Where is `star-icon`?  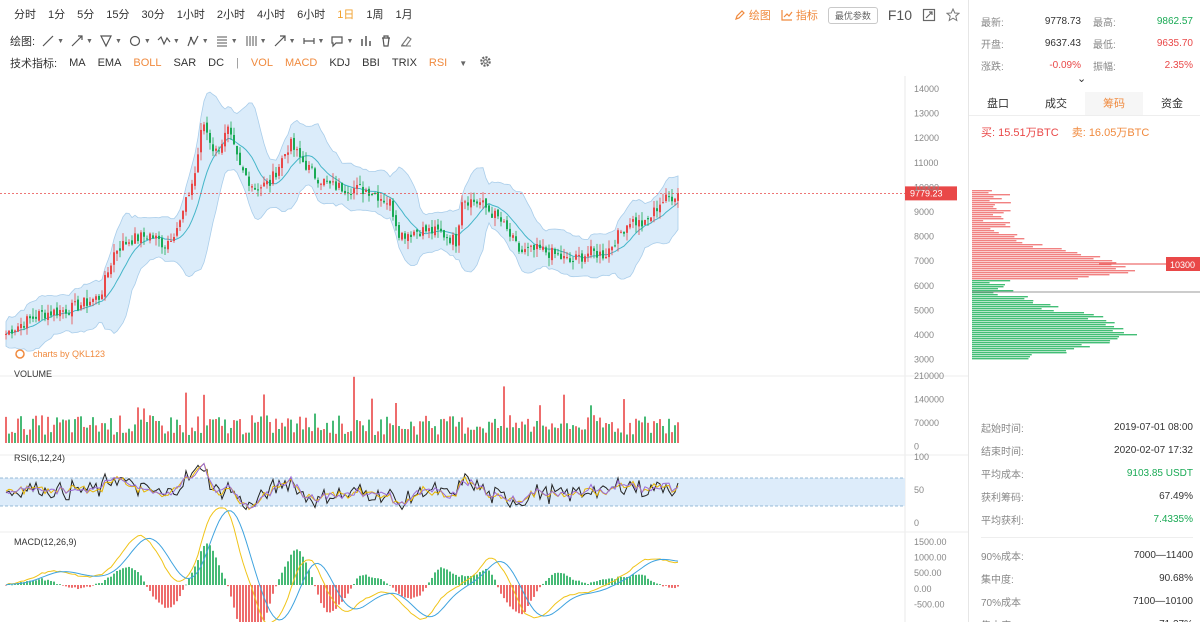 star-icon is located at coordinates (953, 15).